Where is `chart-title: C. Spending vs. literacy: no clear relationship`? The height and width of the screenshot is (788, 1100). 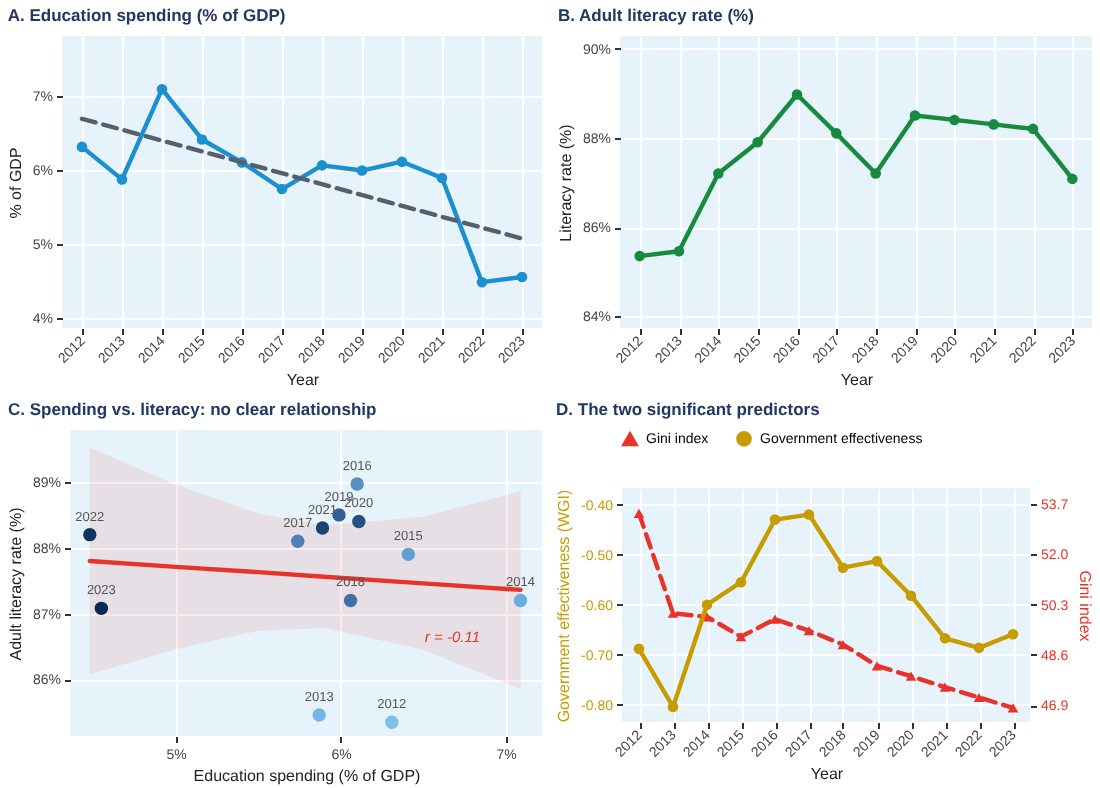 chart-title: C. Spending vs. literacy: no clear relationship is located at coordinates (192, 409).